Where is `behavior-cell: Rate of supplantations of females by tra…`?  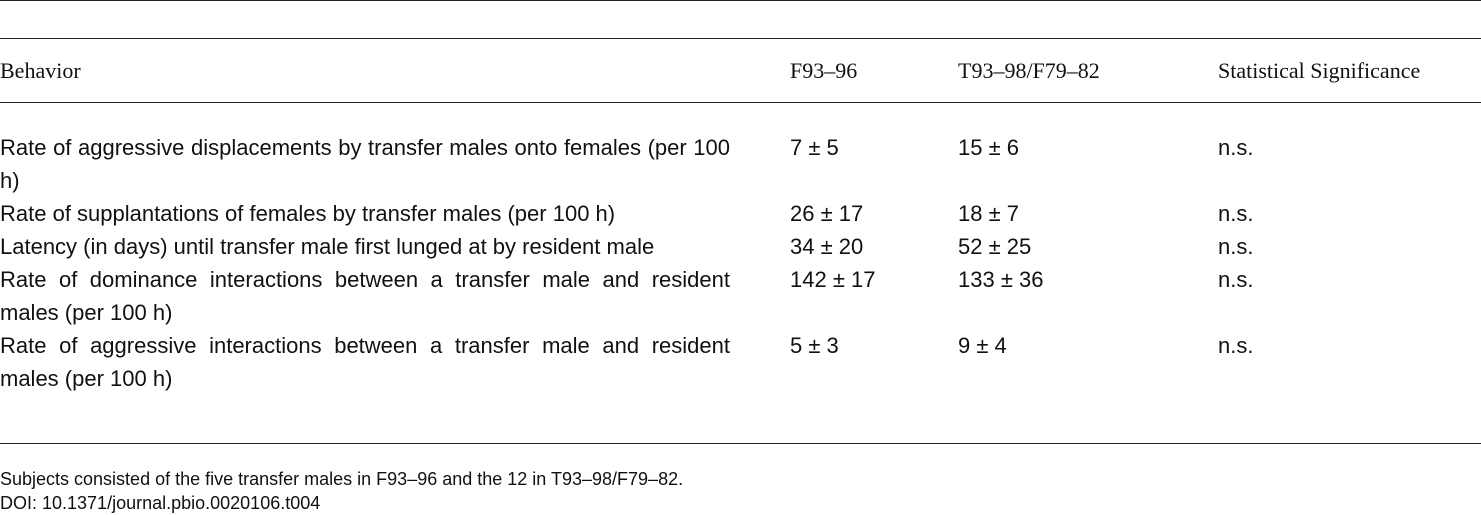 behavior-cell: Rate of supplantations of females by tra… is located at coordinates (308, 213).